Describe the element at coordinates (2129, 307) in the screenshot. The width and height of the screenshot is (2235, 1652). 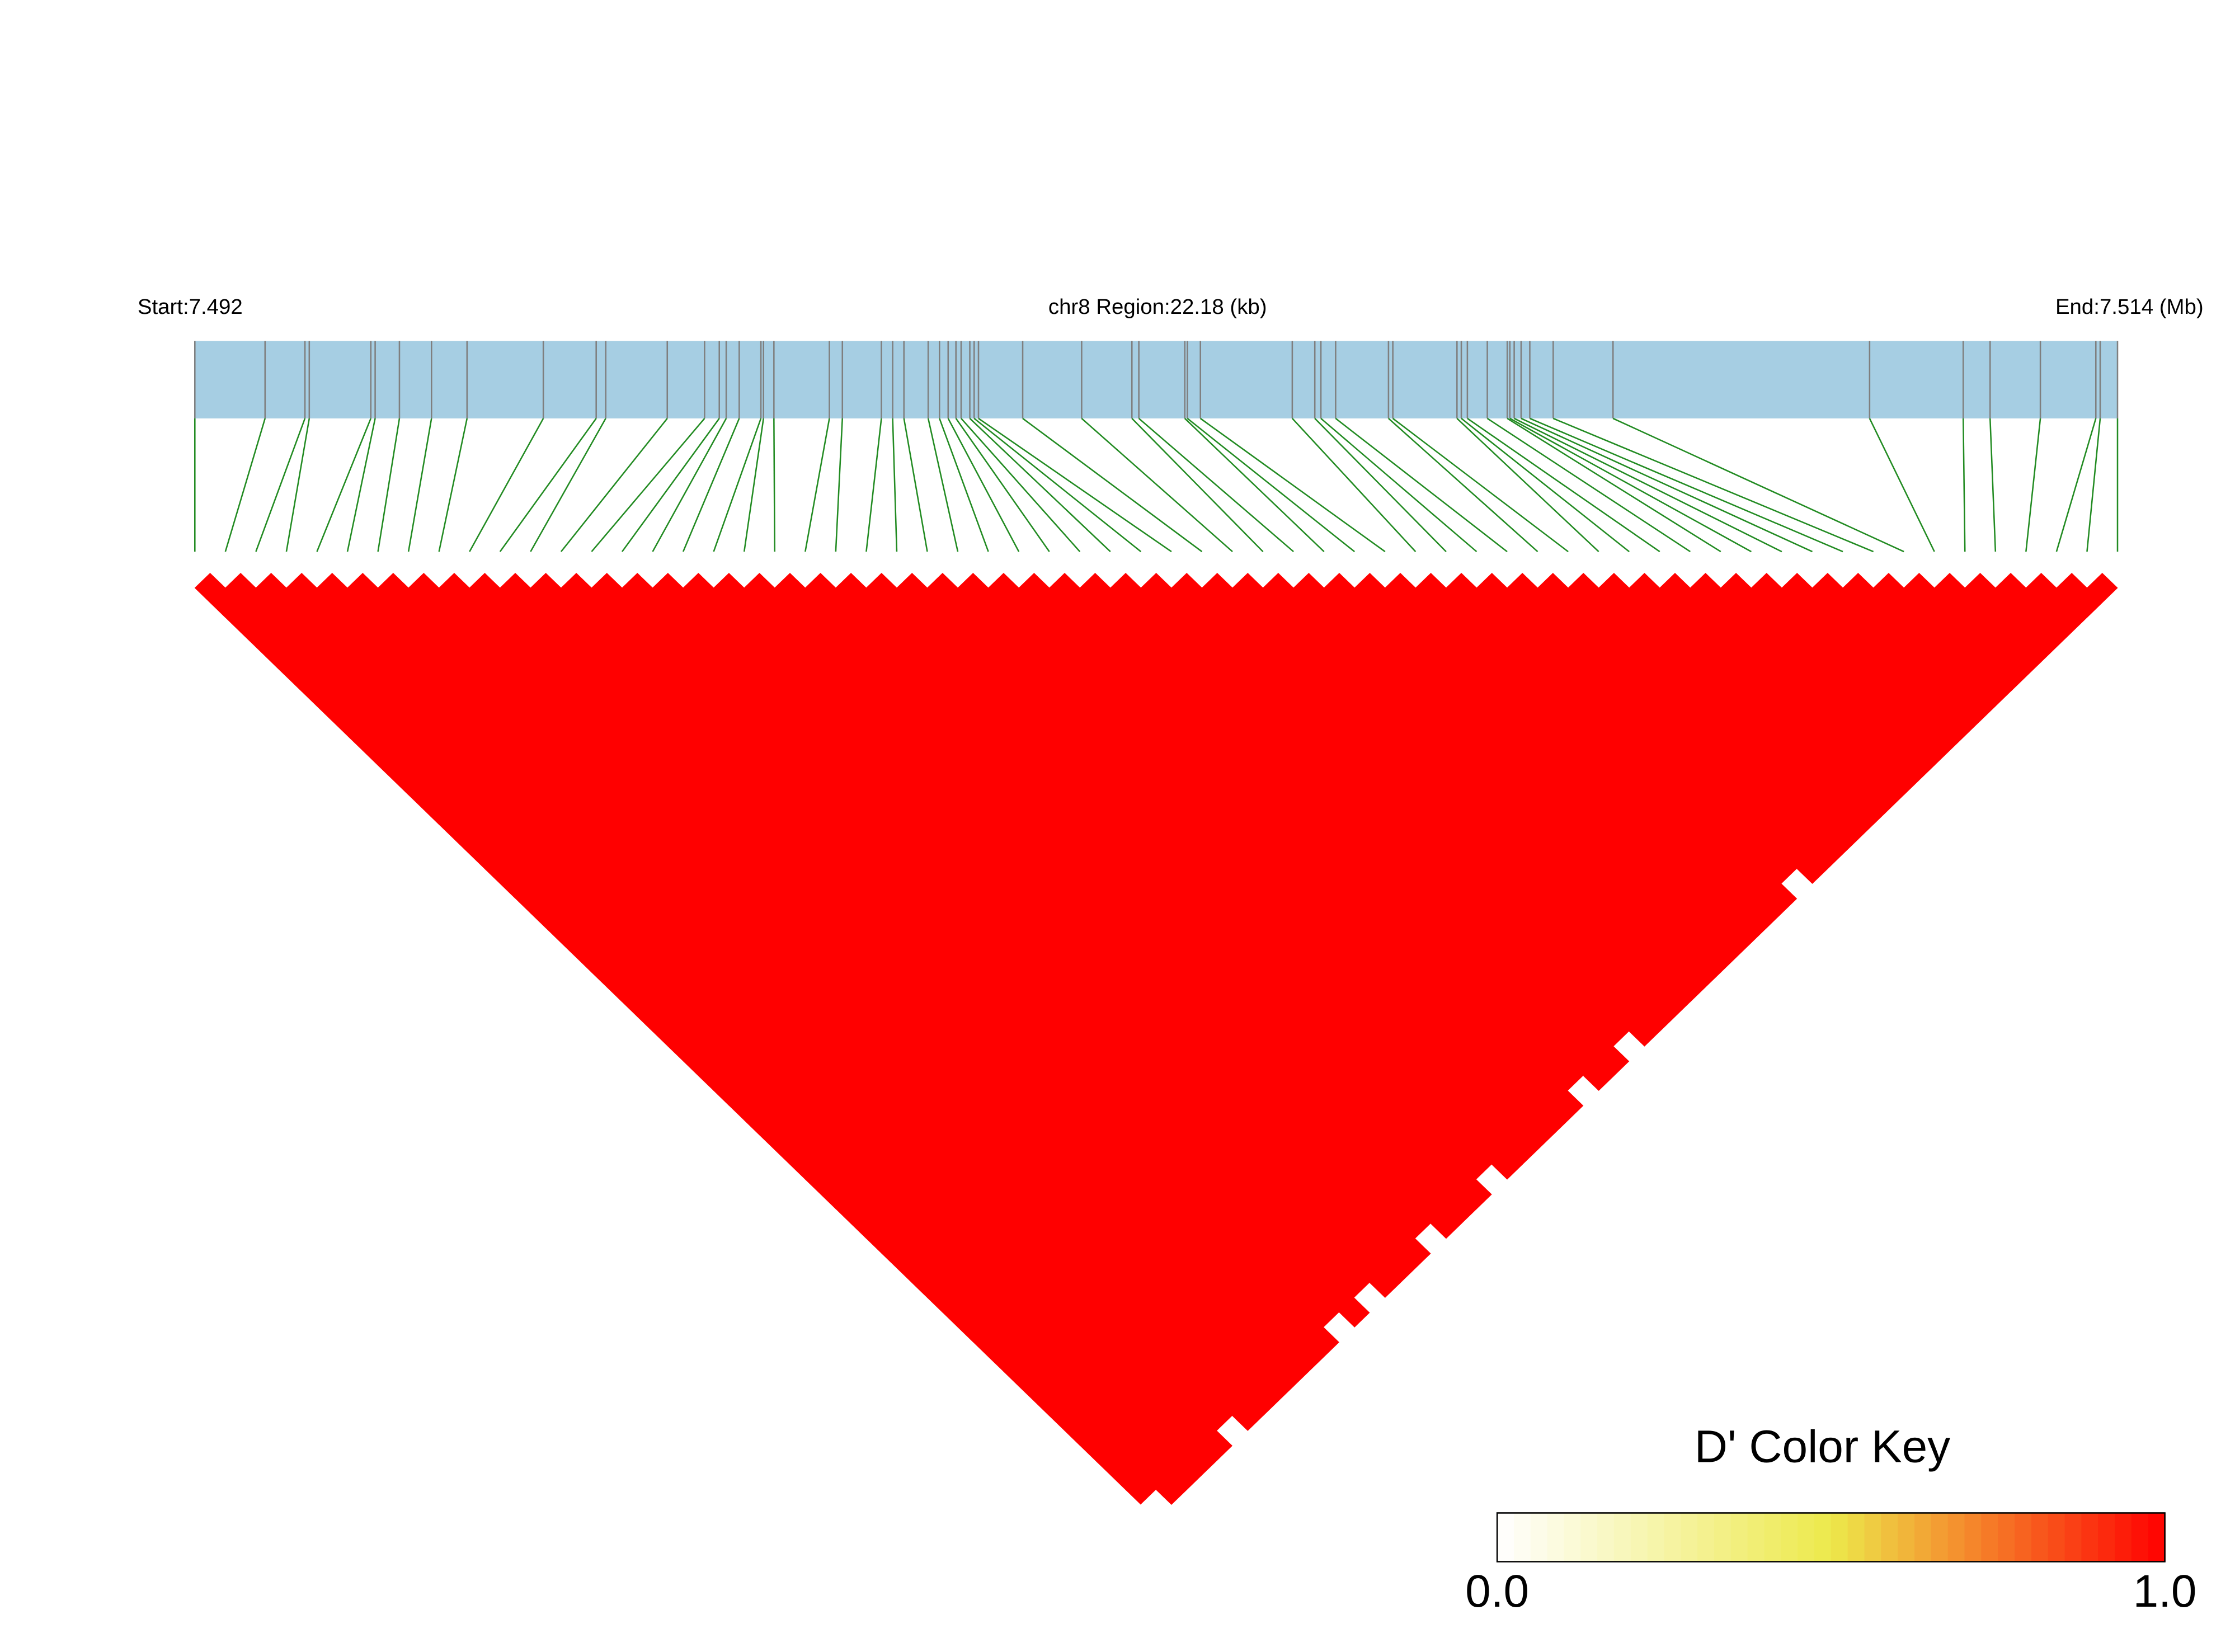
I see `end-label: End:7.514 (Mb)` at that location.